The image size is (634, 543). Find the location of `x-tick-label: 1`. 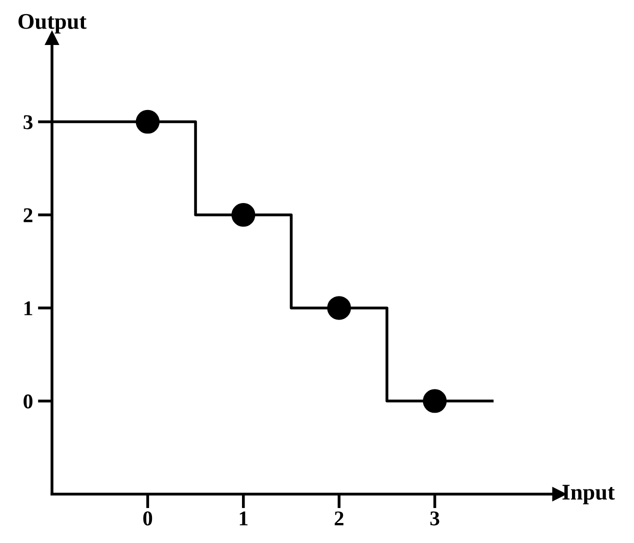

x-tick-label: 1 is located at coordinates (244, 519).